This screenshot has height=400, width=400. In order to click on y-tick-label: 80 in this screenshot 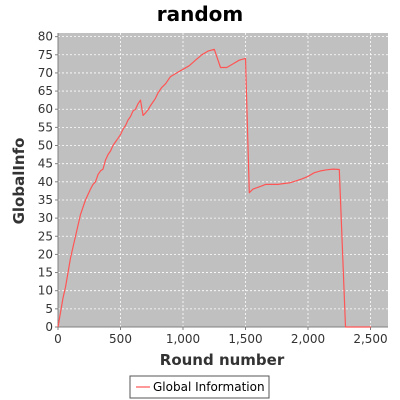, I will do `click(45, 37)`.